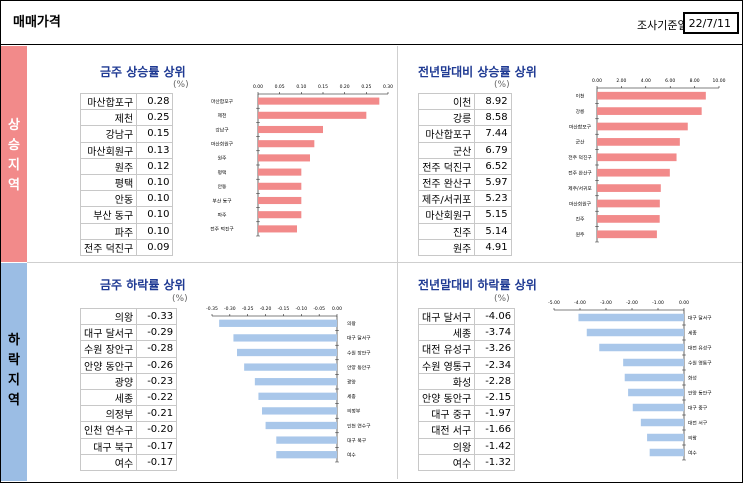 This screenshot has height=483, width=743. Describe the element at coordinates (495, 381) in the screenshot. I see `region-value: -2.28` at that location.